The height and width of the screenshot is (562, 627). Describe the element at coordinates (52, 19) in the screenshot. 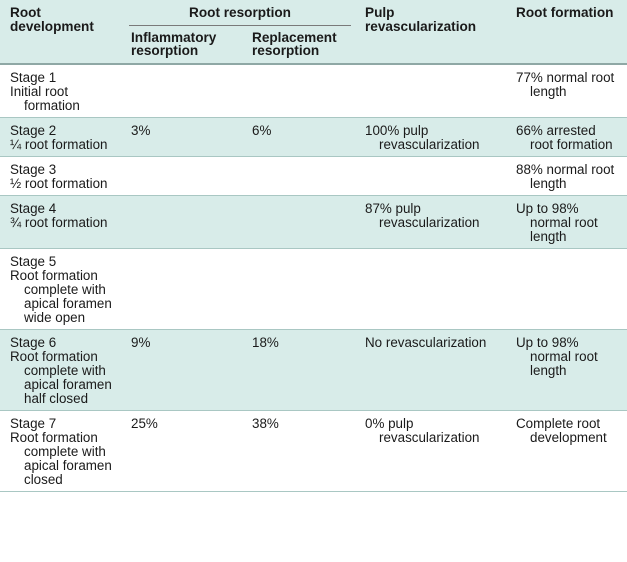

I see `header-root-development: Root development` at that location.